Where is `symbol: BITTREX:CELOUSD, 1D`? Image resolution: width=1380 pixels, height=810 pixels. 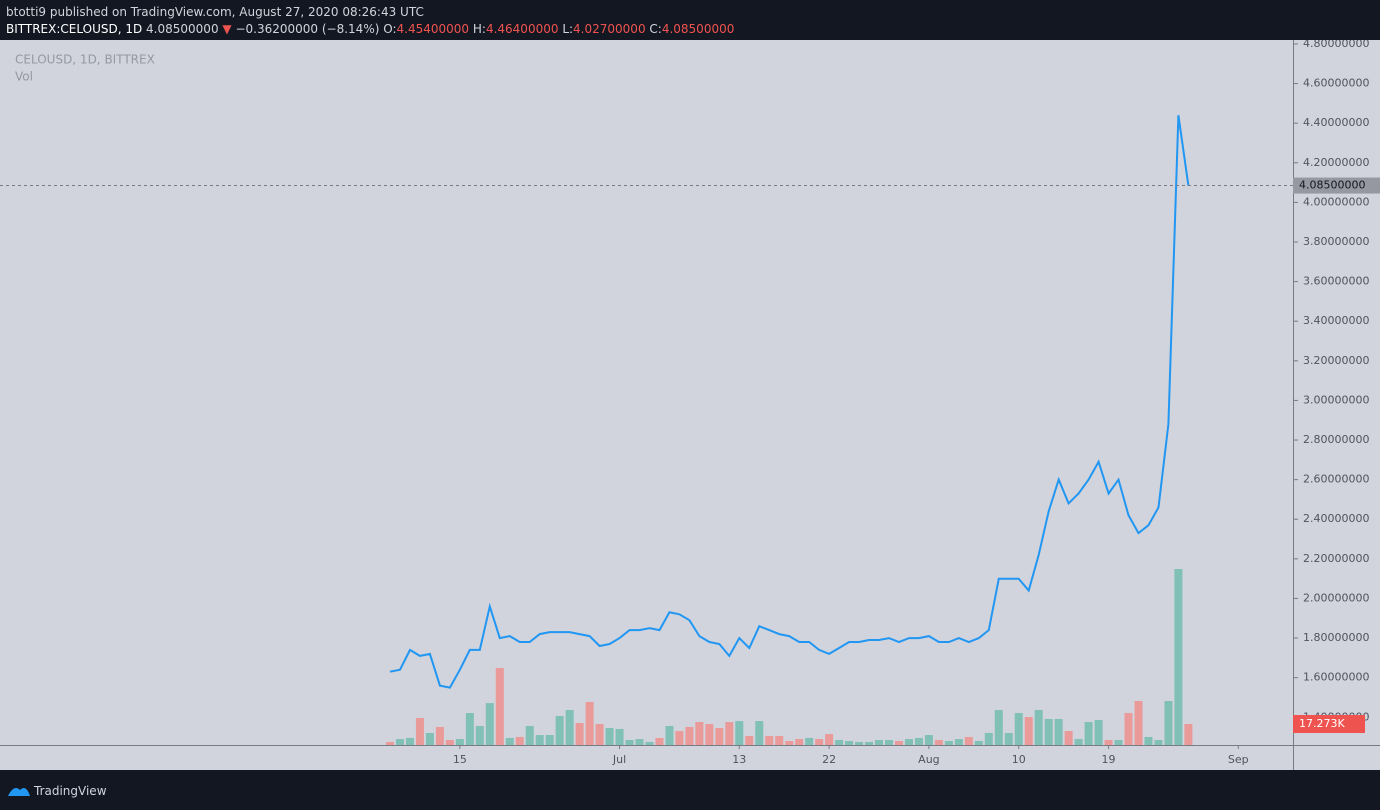
symbol: BITTREX:CELOUSD, 1D is located at coordinates (74, 29).